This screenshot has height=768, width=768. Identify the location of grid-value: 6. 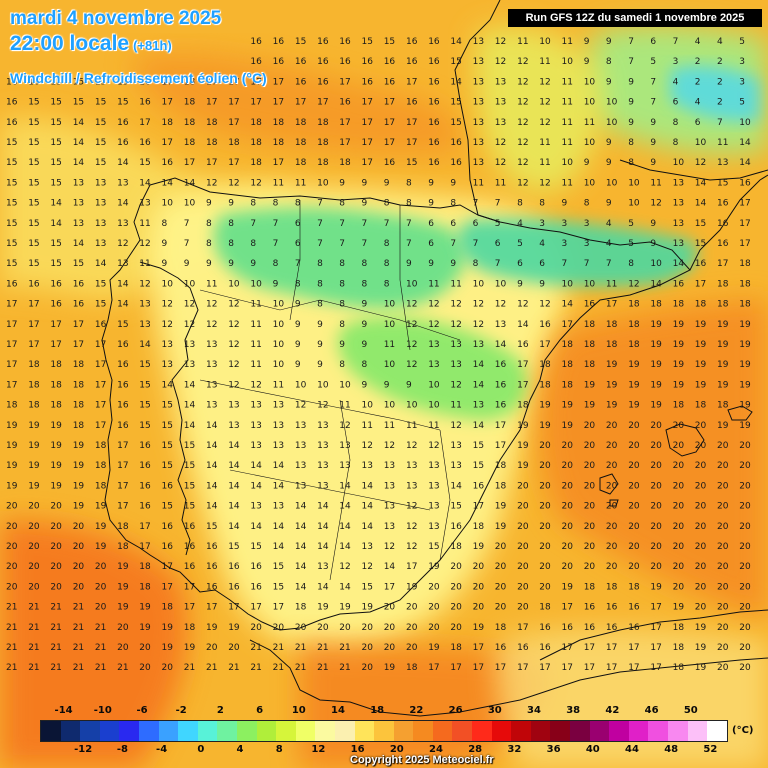
(653, 42).